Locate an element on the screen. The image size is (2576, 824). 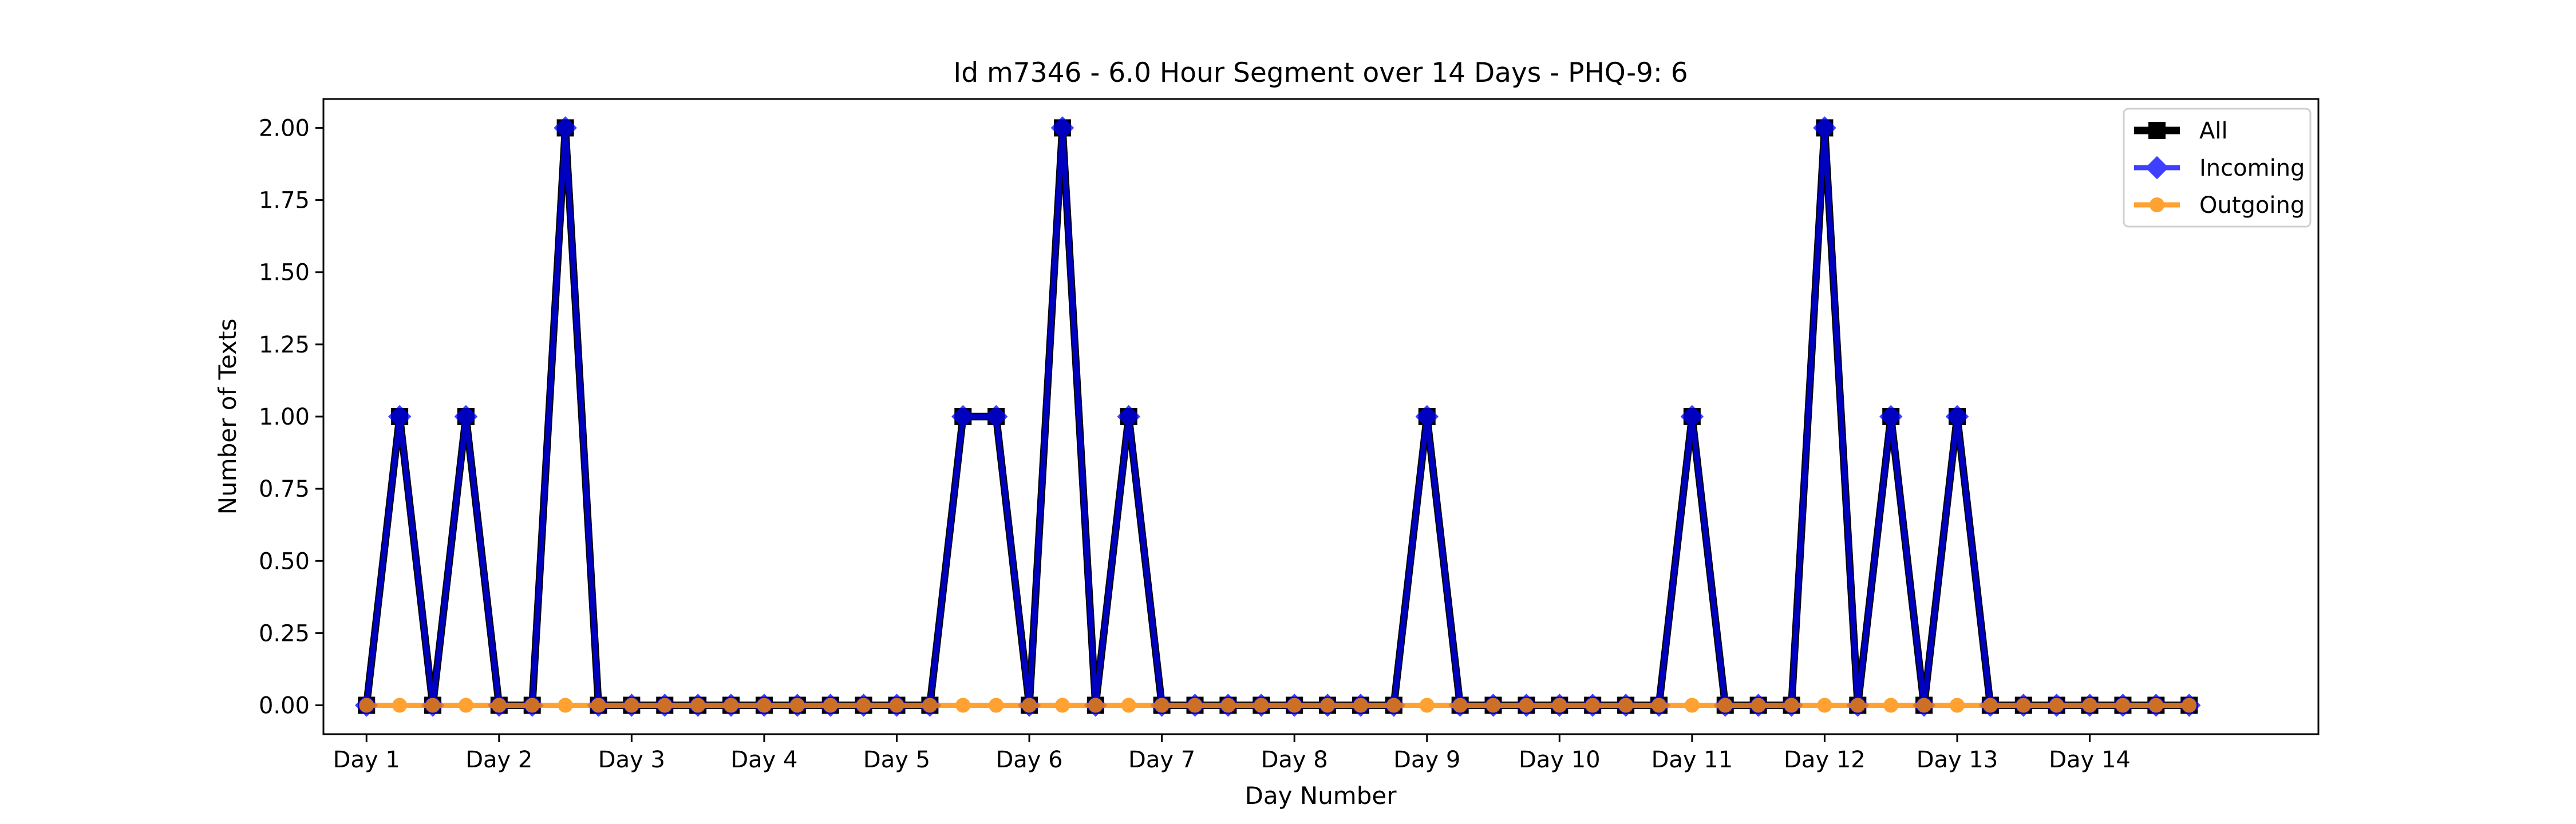
y-tick-label: 2.00 is located at coordinates (284, 128).